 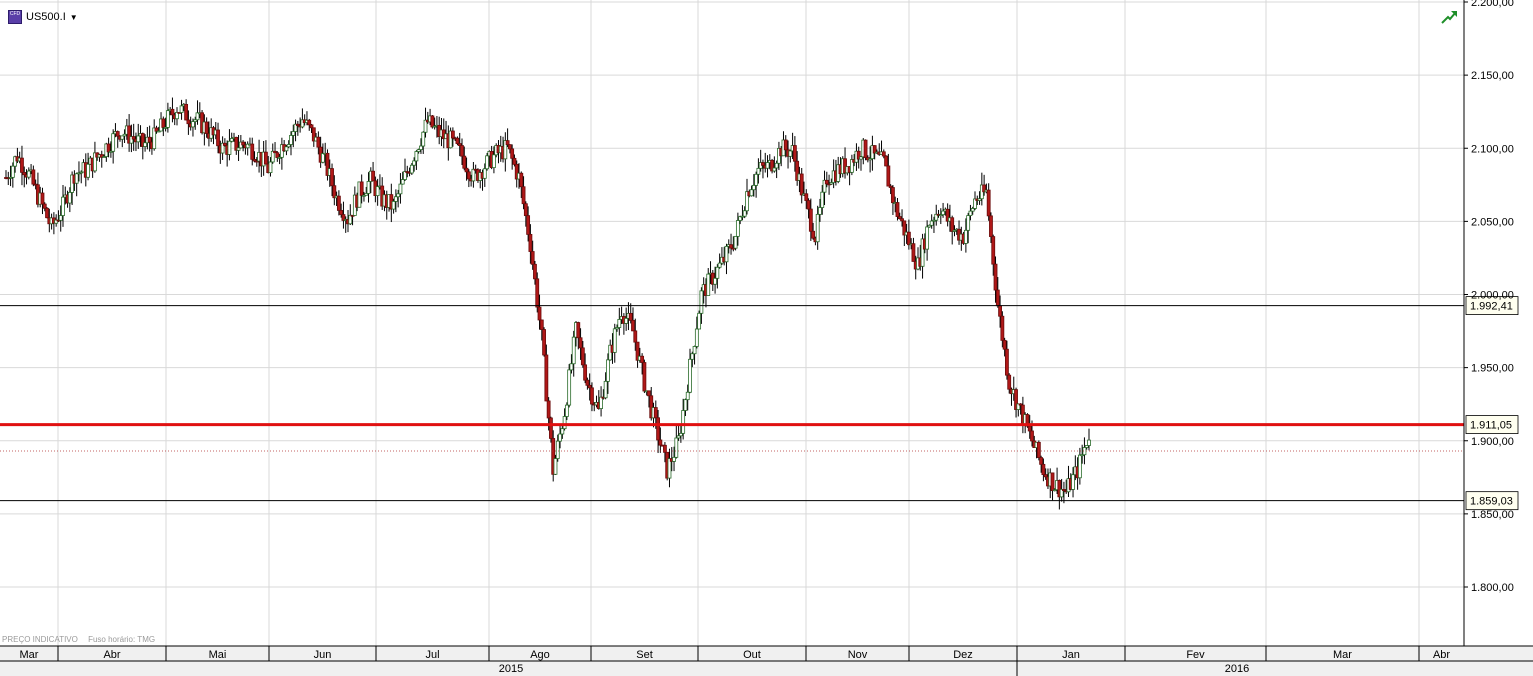 I want to click on price-type-label: PREÇO INDICATIVO, so click(x=40, y=639).